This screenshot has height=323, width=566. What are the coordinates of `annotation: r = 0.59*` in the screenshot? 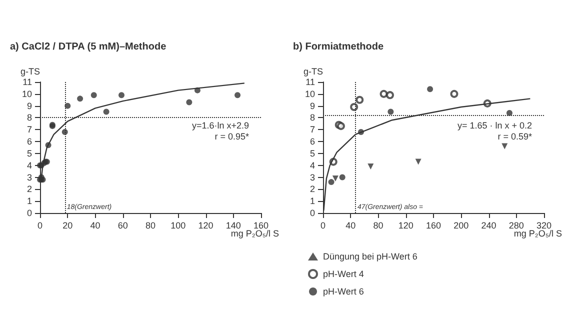 It's located at (515, 137).